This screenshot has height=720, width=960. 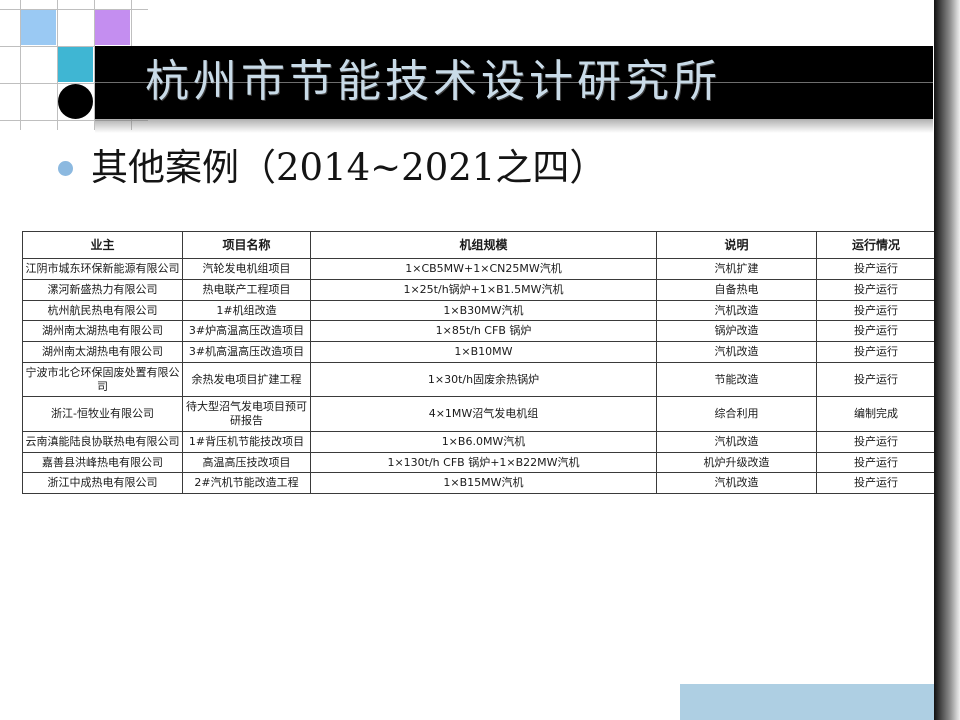 What do you see at coordinates (736, 379) in the screenshot?
I see `cell-note: 节能改造` at bounding box center [736, 379].